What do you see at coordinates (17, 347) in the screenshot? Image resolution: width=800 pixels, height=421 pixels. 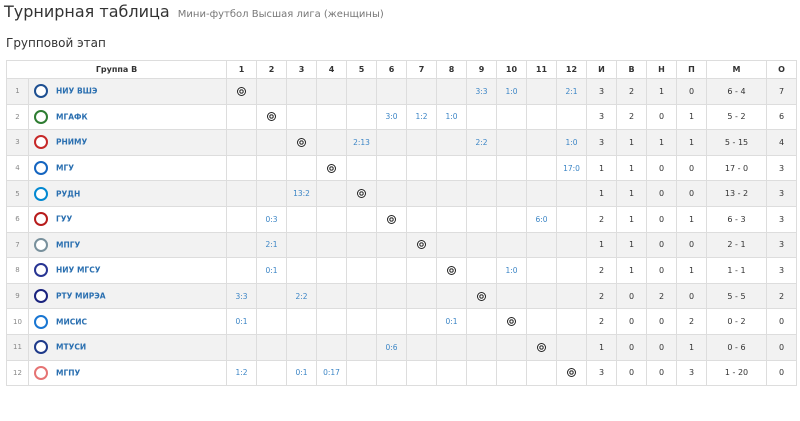 I see `rank: 11` at bounding box center [17, 347].